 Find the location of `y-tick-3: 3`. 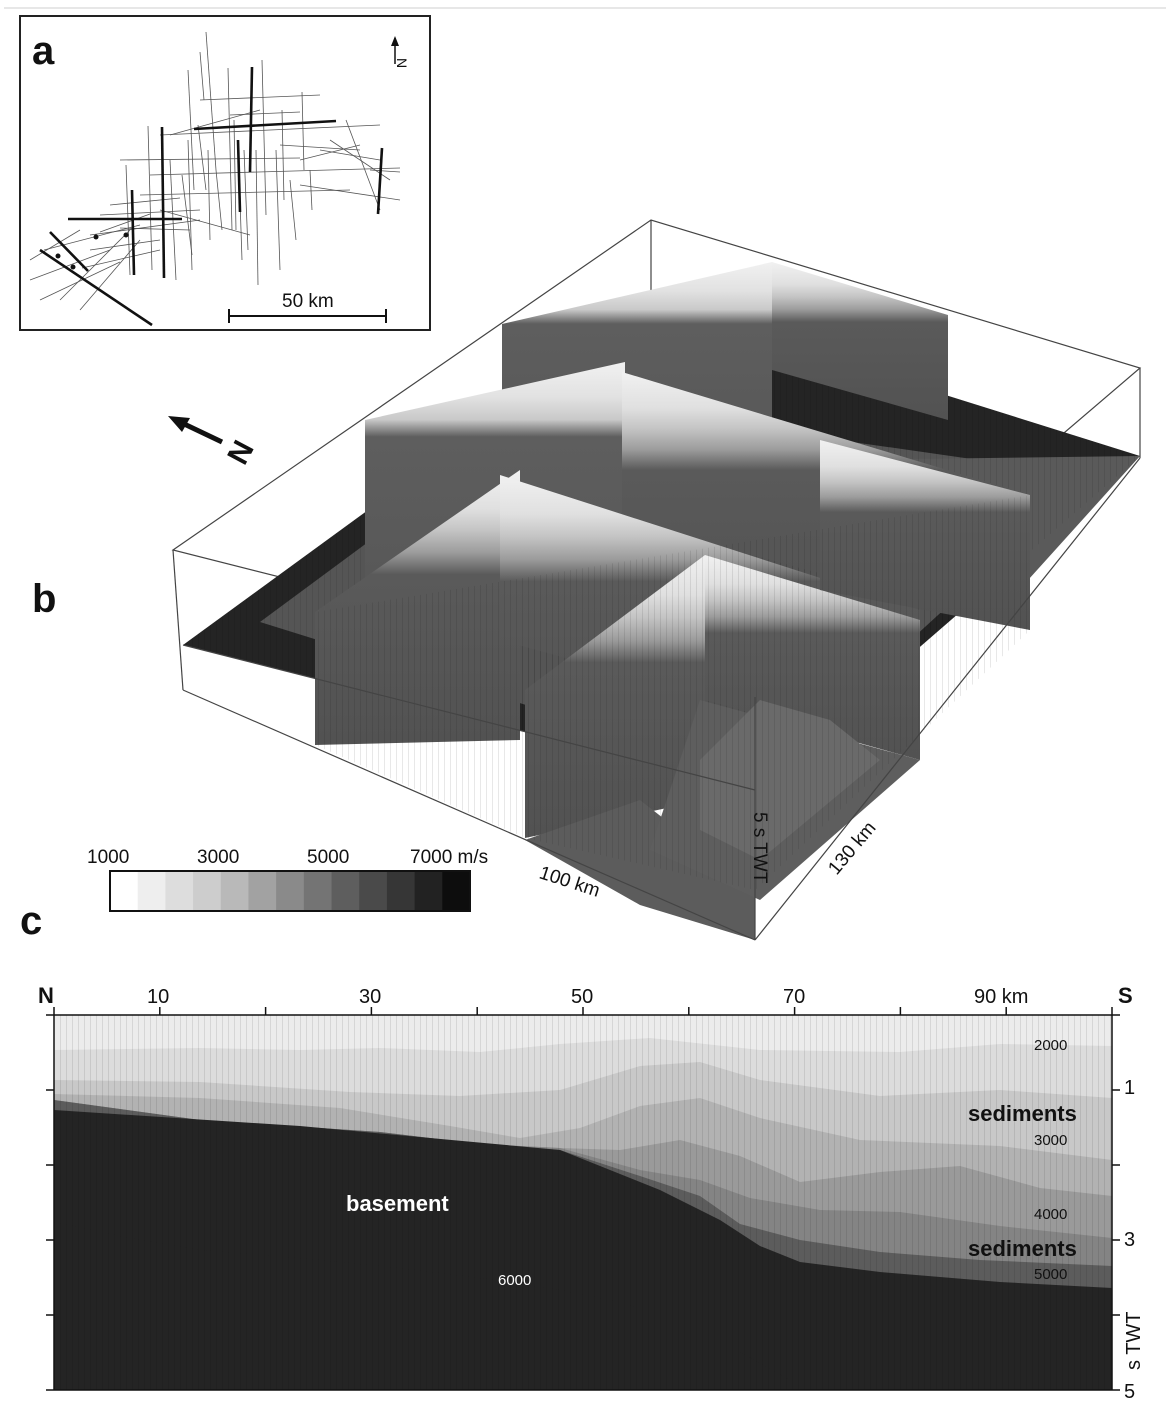

y-tick-3: 3 is located at coordinates (1129, 1240).